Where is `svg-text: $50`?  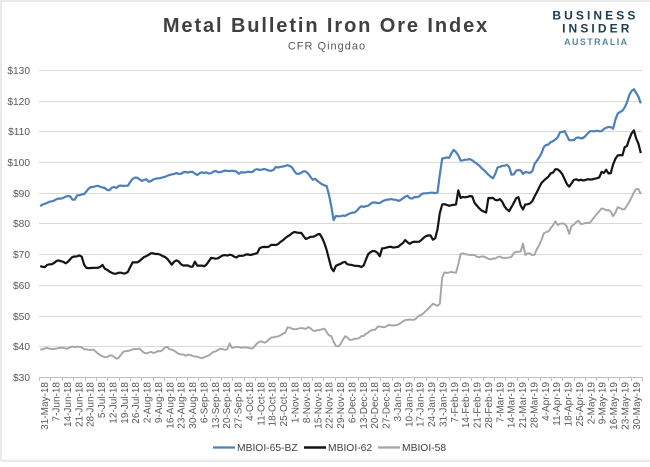
svg-text: $50 is located at coordinates (21, 317).